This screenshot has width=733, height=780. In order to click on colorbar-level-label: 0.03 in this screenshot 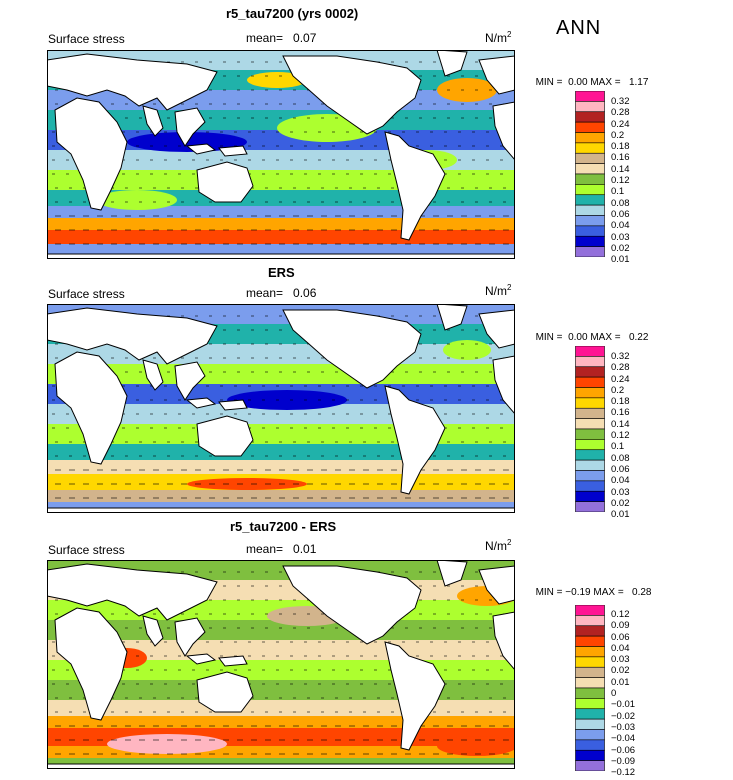, I will do `click(620, 237)`.